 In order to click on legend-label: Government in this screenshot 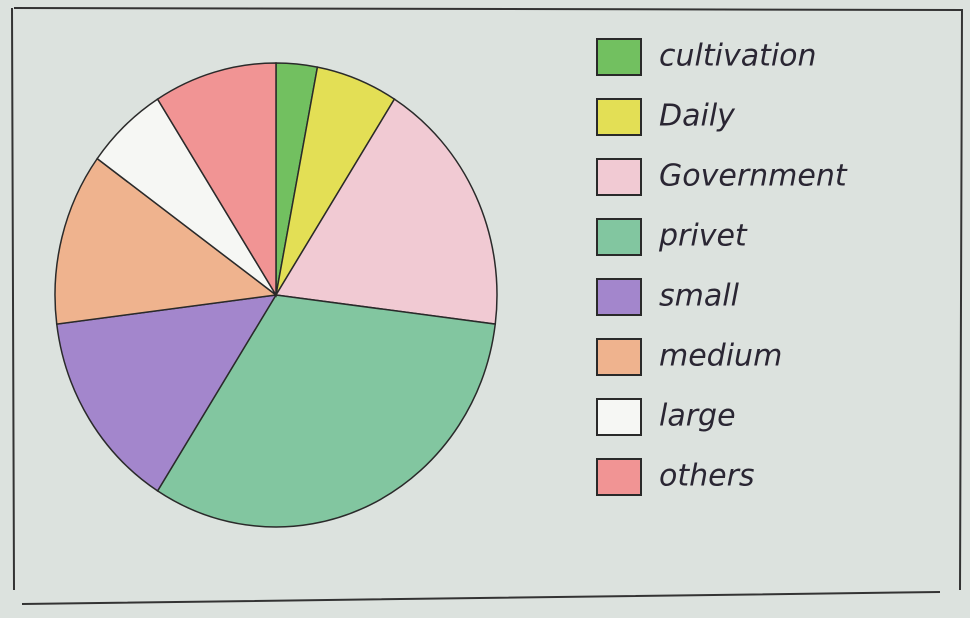, I will do `click(753, 176)`.